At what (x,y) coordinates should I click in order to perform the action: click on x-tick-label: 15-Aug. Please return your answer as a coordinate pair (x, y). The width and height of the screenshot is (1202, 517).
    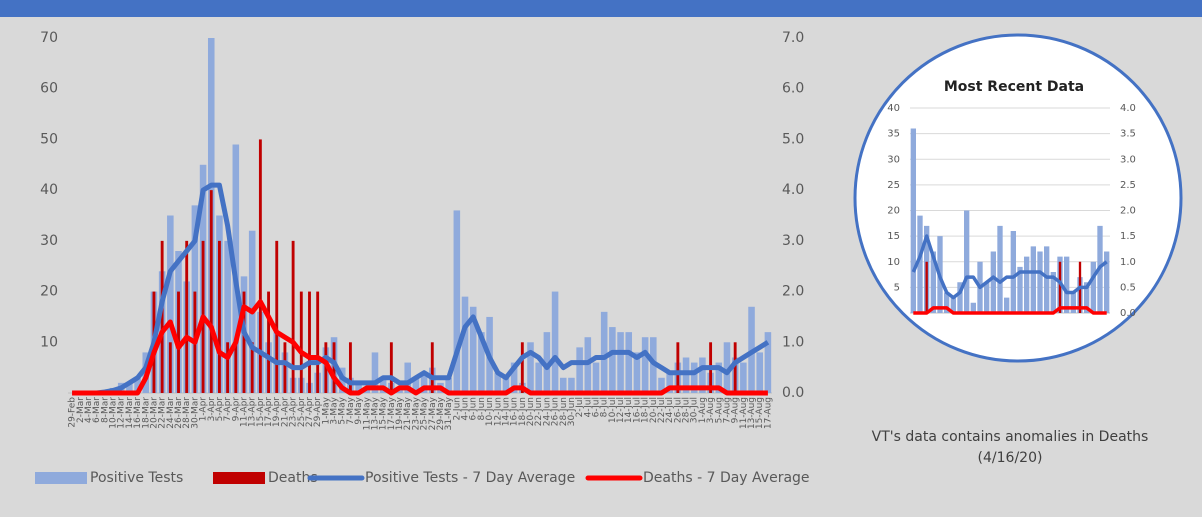
    Looking at the image, I should click on (760, 413).